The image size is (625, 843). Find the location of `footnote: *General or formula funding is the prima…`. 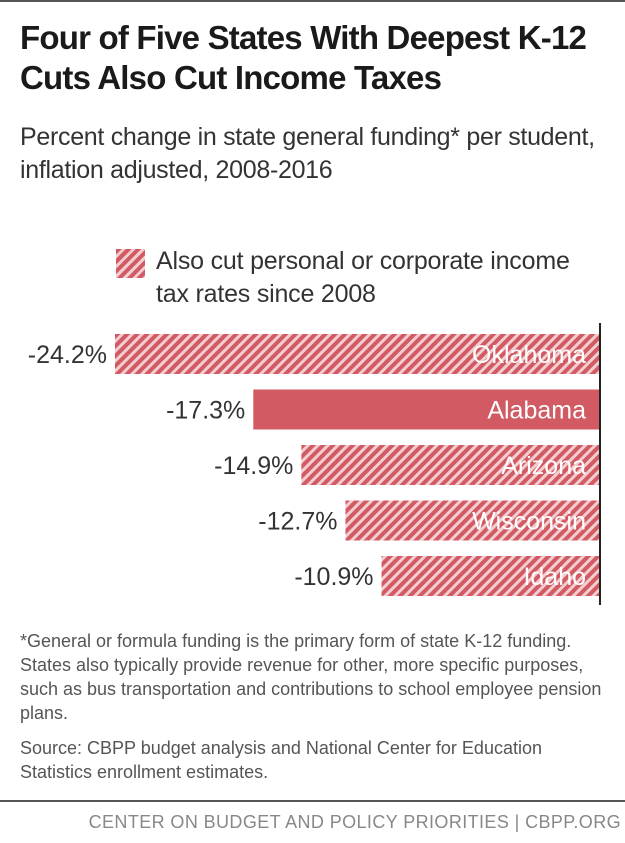

footnote: *General or formula funding is the prima… is located at coordinates (311, 677).